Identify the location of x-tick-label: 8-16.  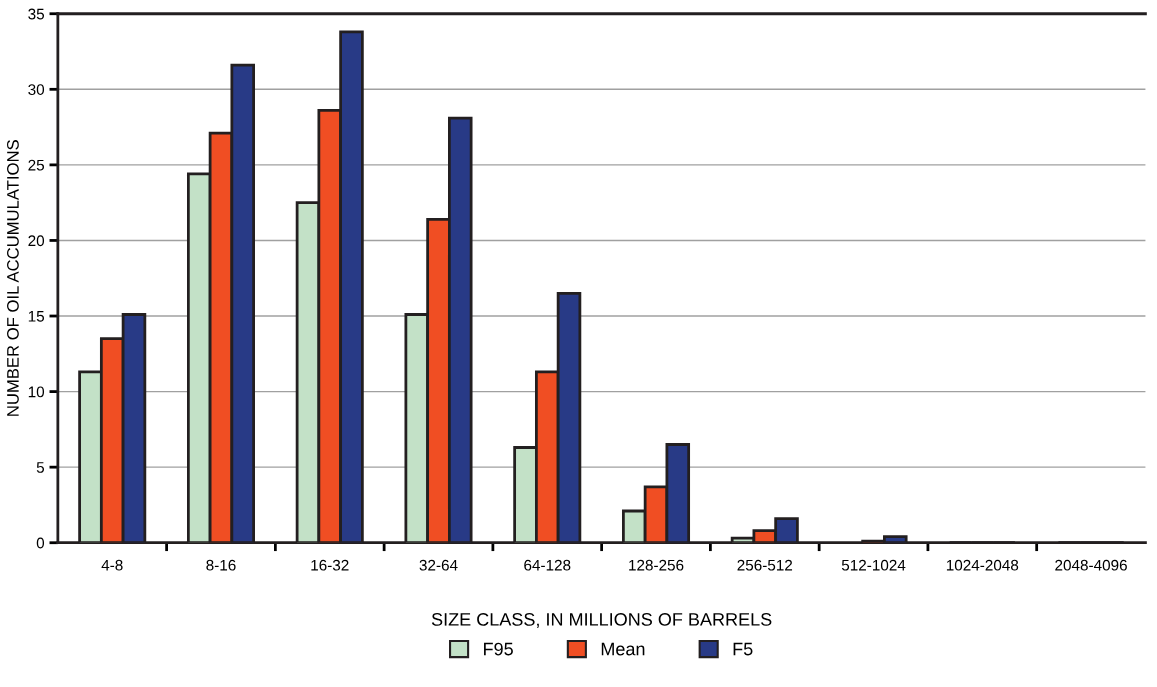
(221, 565).